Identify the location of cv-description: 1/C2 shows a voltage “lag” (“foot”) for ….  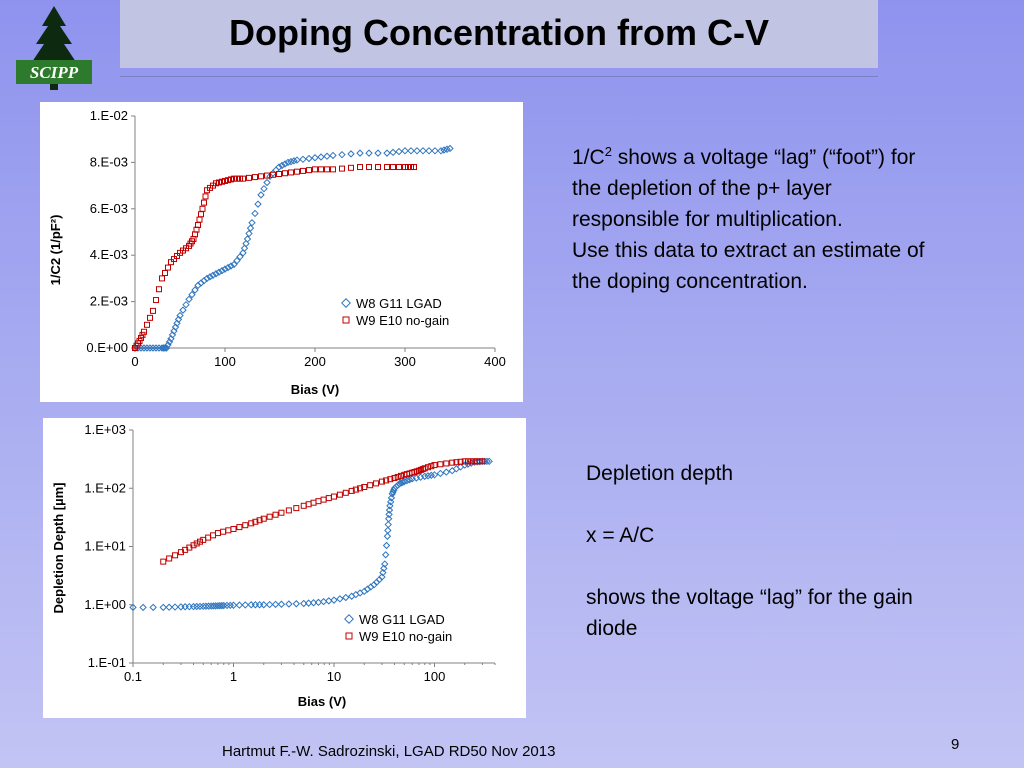
(752, 216).